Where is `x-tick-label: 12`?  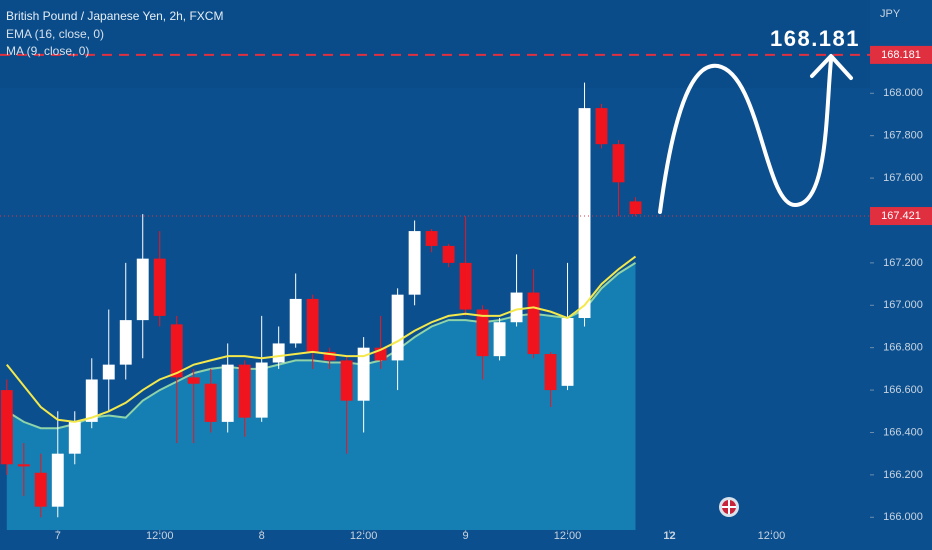 x-tick-label: 12 is located at coordinates (669, 536).